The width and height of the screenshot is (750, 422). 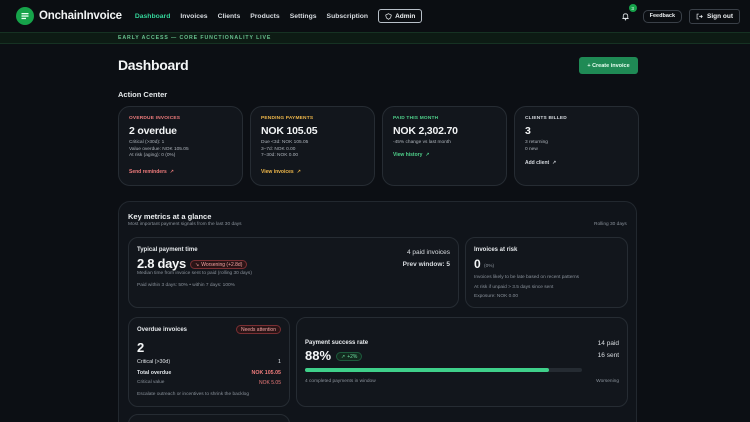 I want to click on early-access-banner: EARLY ACCESS — CORE FUNCTIONALITY LIVE, so click(x=375, y=38).